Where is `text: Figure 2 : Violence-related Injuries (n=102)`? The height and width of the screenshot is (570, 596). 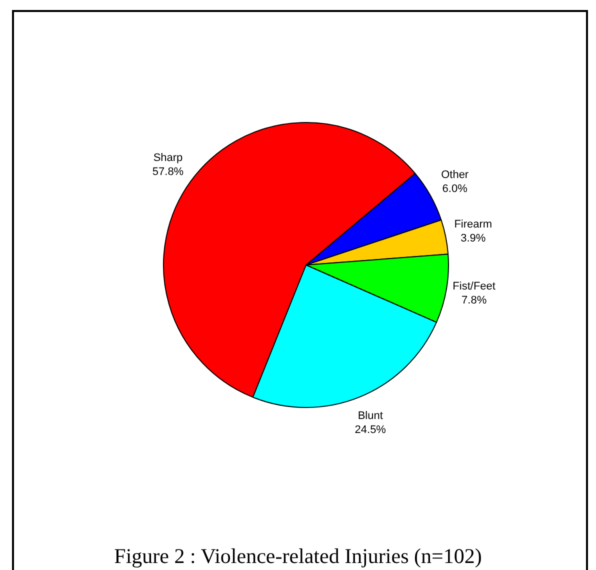 text: Figure 2 : Violence-related Injuries (n=102) is located at coordinates (298, 556).